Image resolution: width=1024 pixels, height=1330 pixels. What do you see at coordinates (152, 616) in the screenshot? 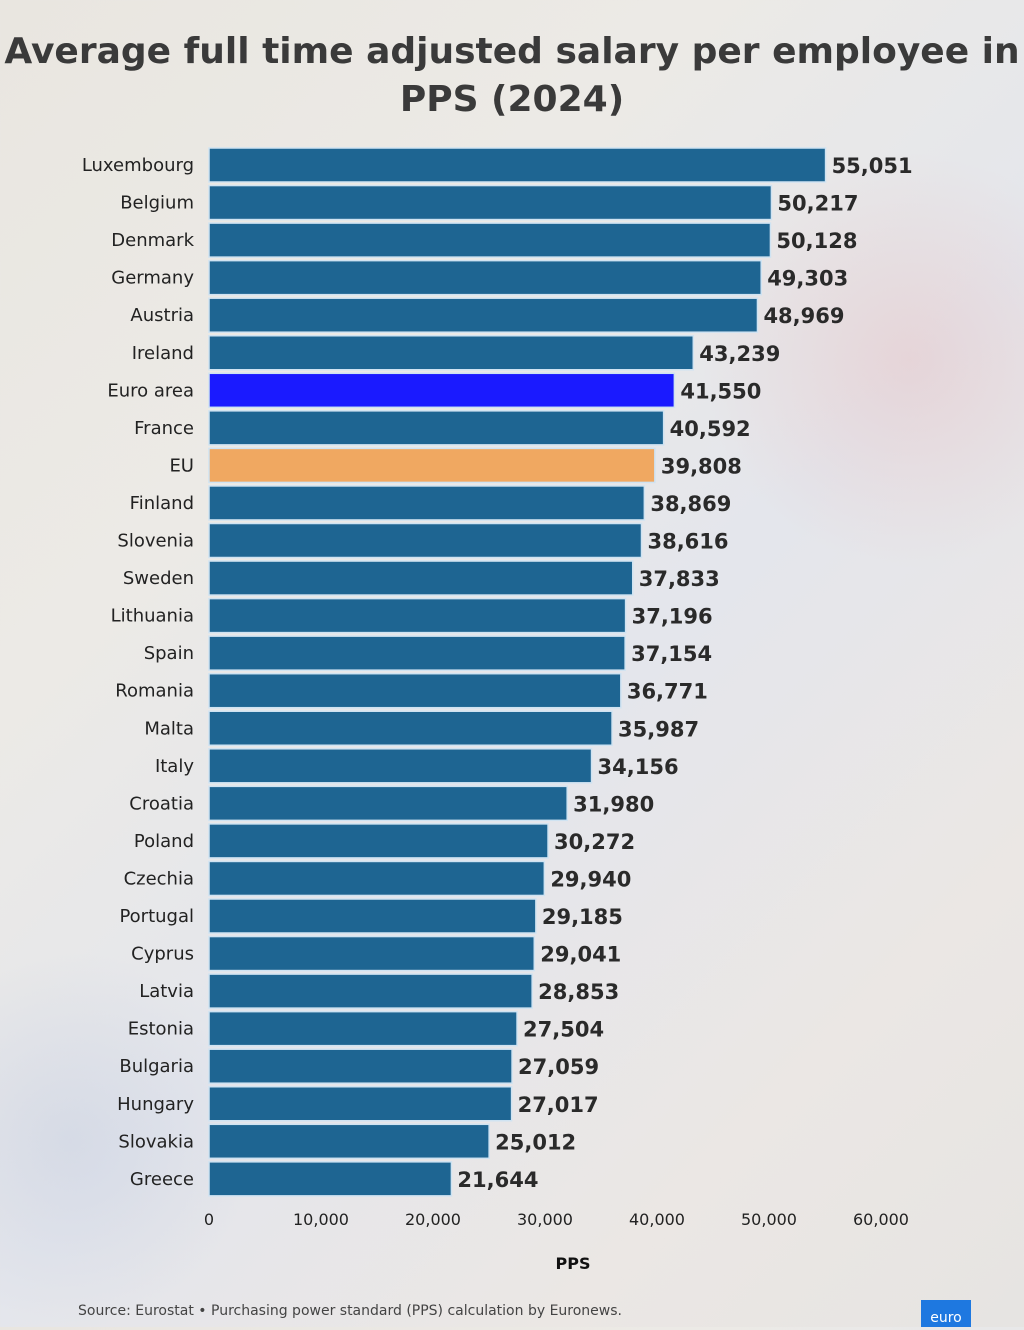
I see `category-label: Lithuania` at bounding box center [152, 616].